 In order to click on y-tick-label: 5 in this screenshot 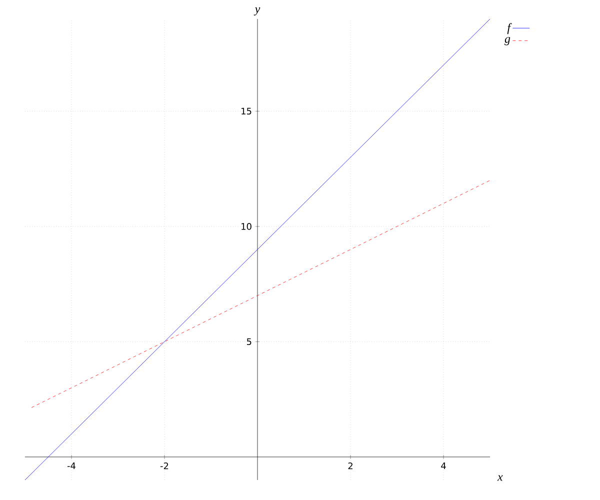, I will do `click(249, 342)`.